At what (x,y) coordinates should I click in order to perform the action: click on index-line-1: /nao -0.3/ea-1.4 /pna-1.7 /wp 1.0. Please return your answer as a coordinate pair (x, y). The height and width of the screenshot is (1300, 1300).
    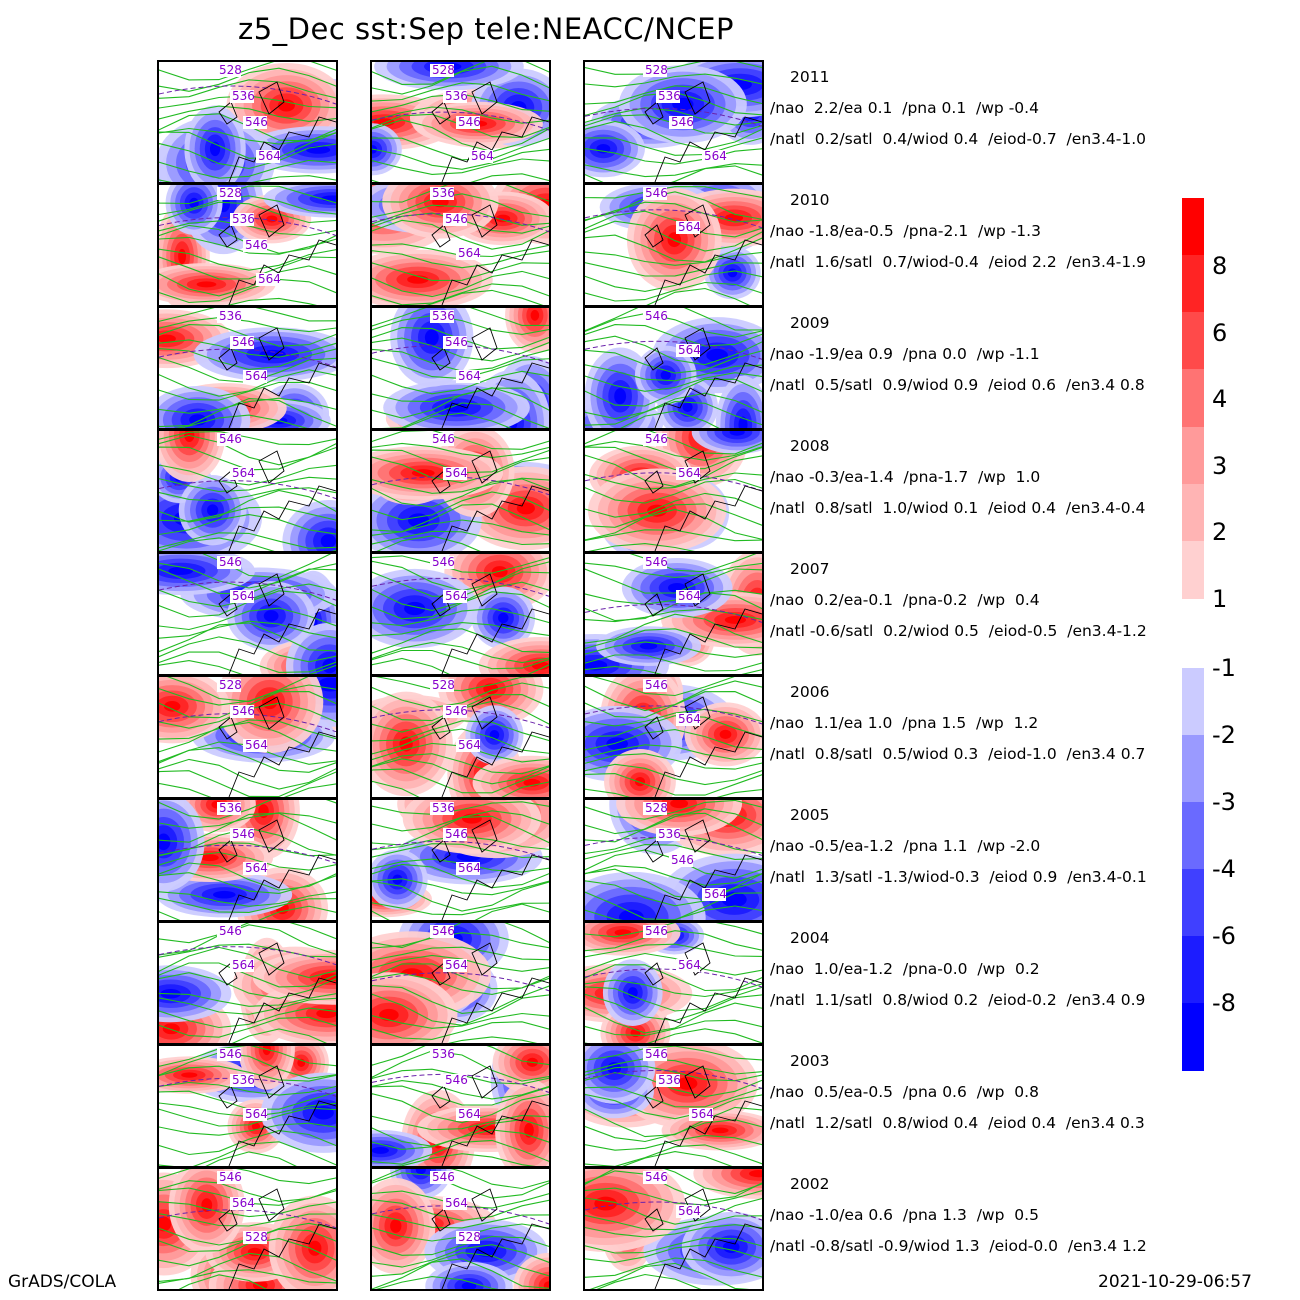
    Looking at the image, I should click on (905, 477).